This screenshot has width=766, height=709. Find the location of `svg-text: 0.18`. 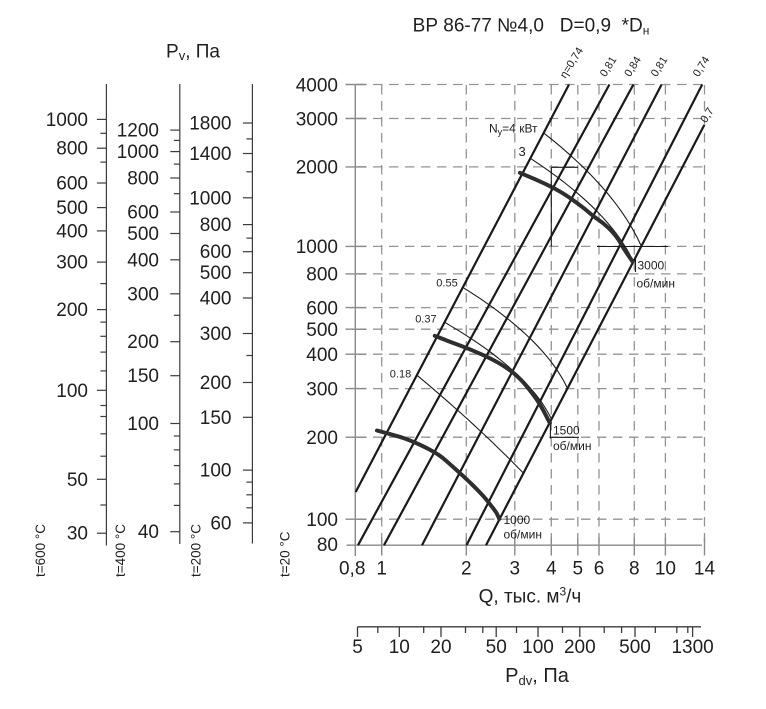

svg-text: 0.18 is located at coordinates (400, 375).